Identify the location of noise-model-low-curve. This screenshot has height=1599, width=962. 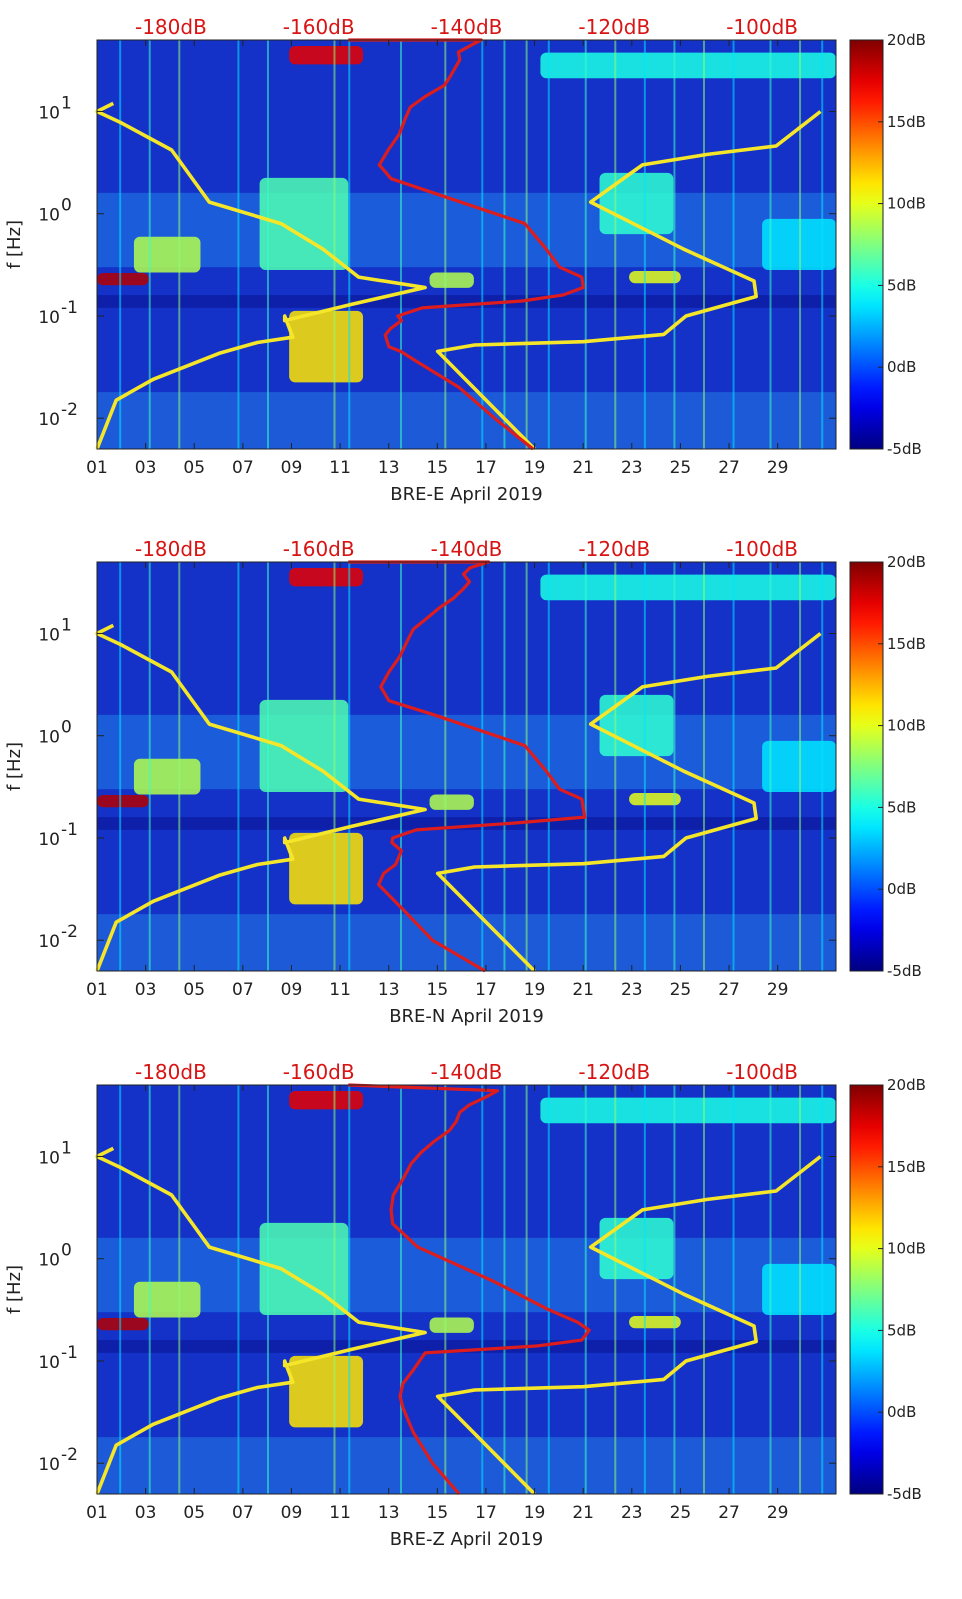
(261, 797).